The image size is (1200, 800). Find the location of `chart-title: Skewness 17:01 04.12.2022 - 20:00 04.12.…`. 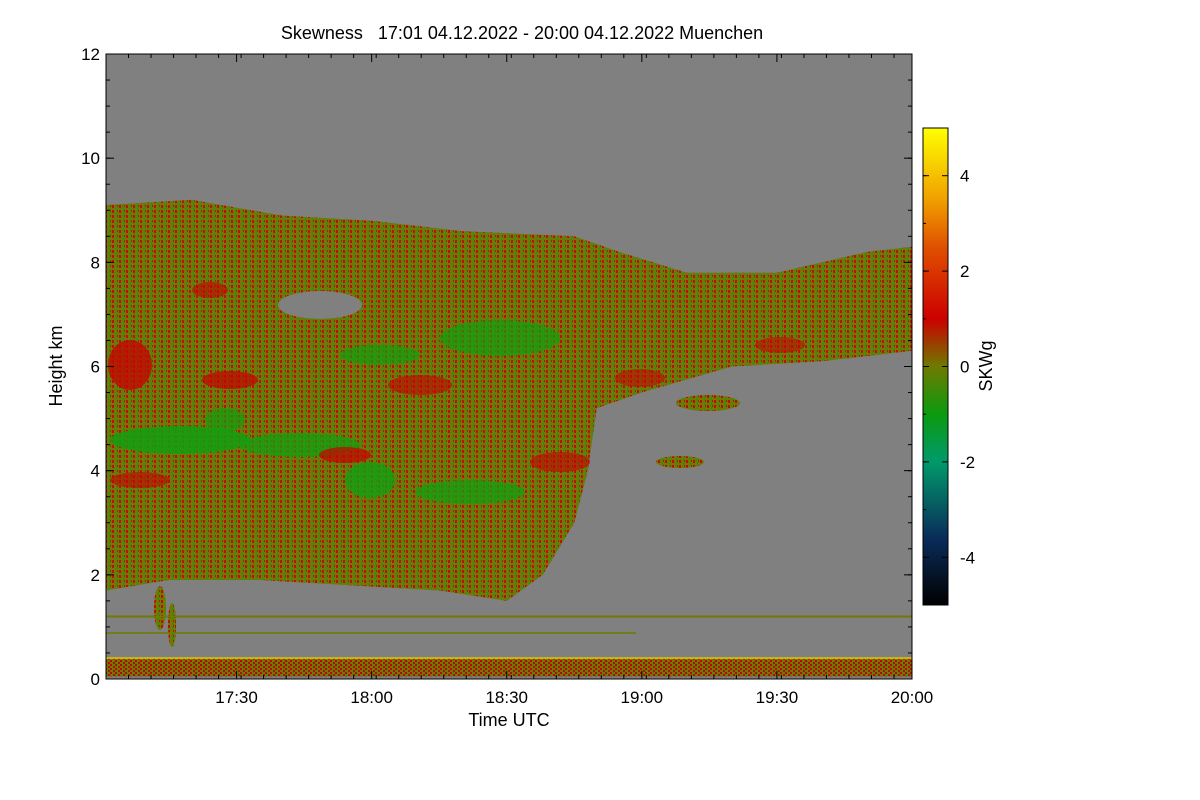

chart-title: Skewness 17:01 04.12.2022 - 20:00 04.12.… is located at coordinates (522, 33).